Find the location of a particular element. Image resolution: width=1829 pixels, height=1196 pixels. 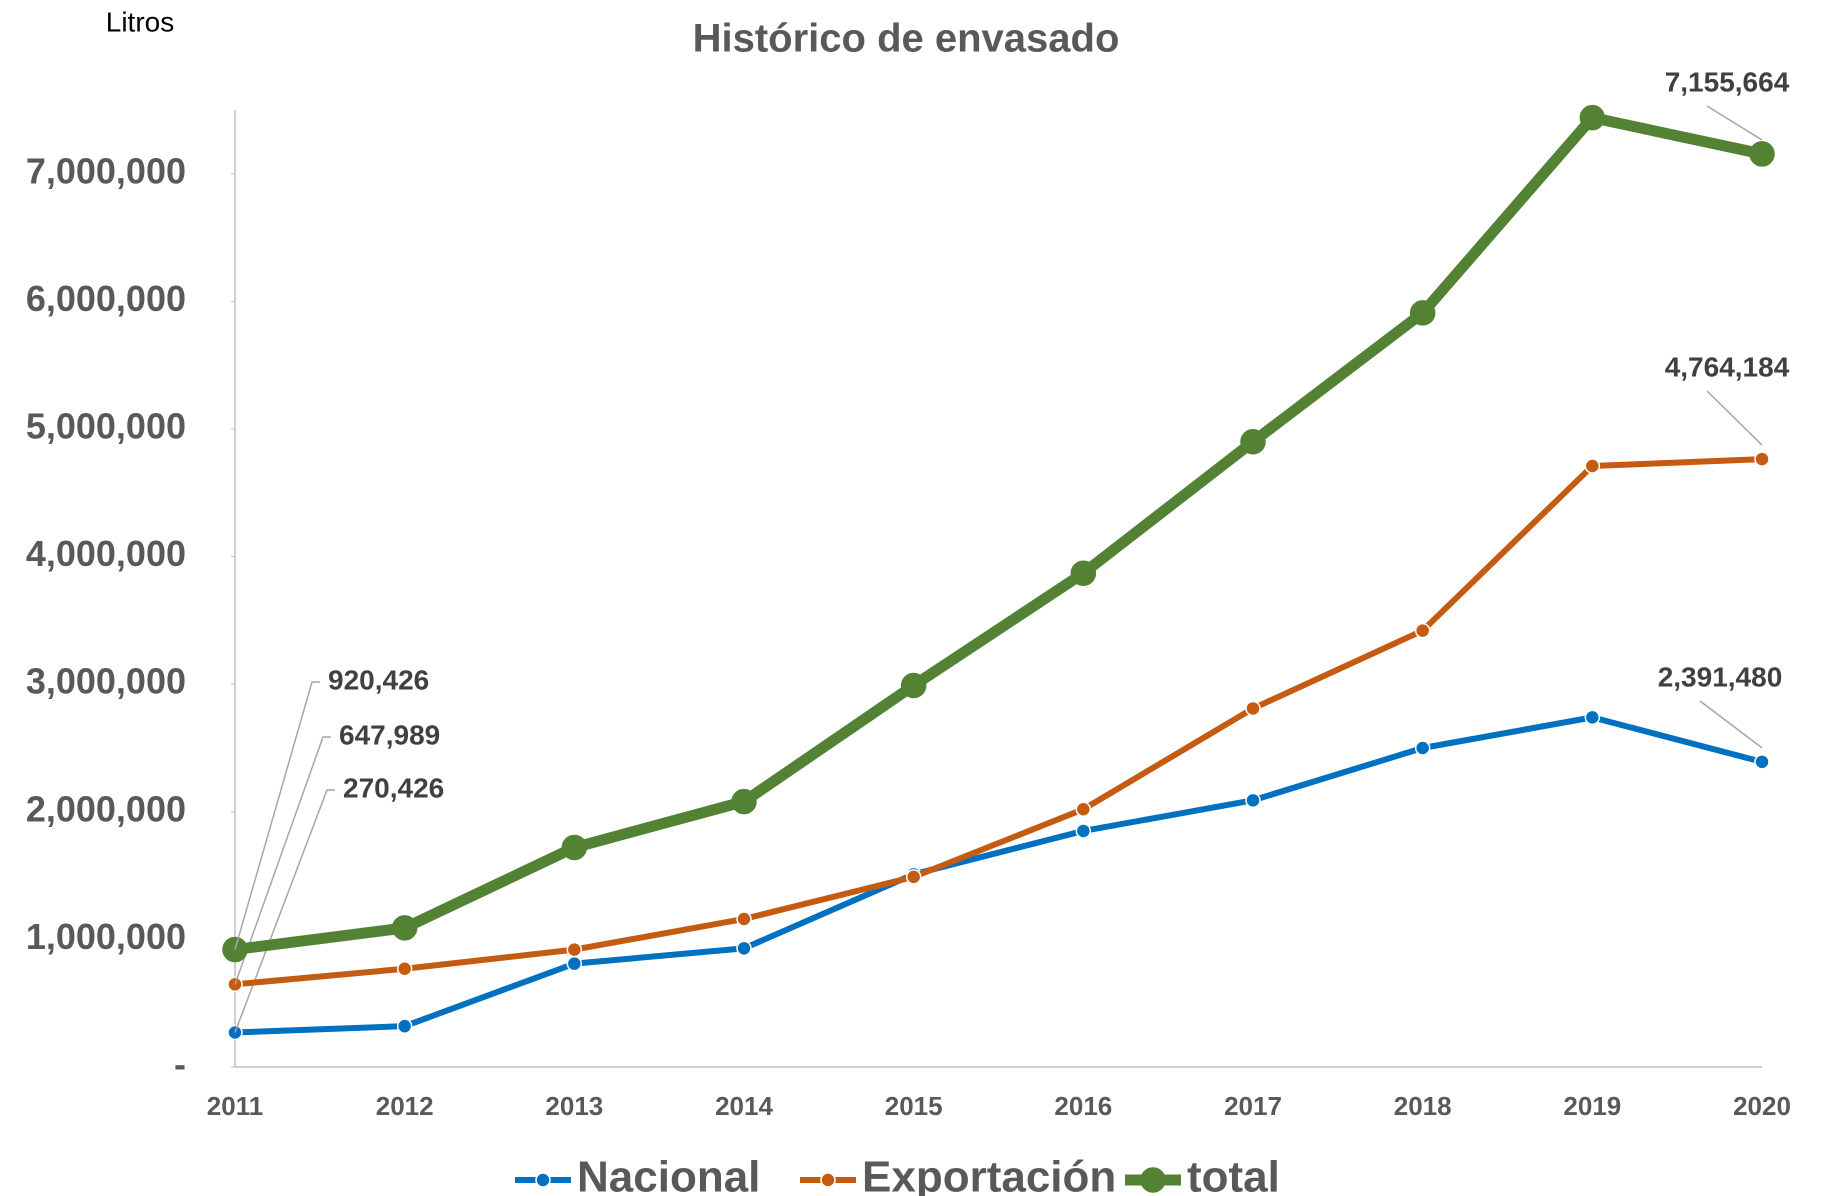

y-tick-label: - is located at coordinates (180, 1064).